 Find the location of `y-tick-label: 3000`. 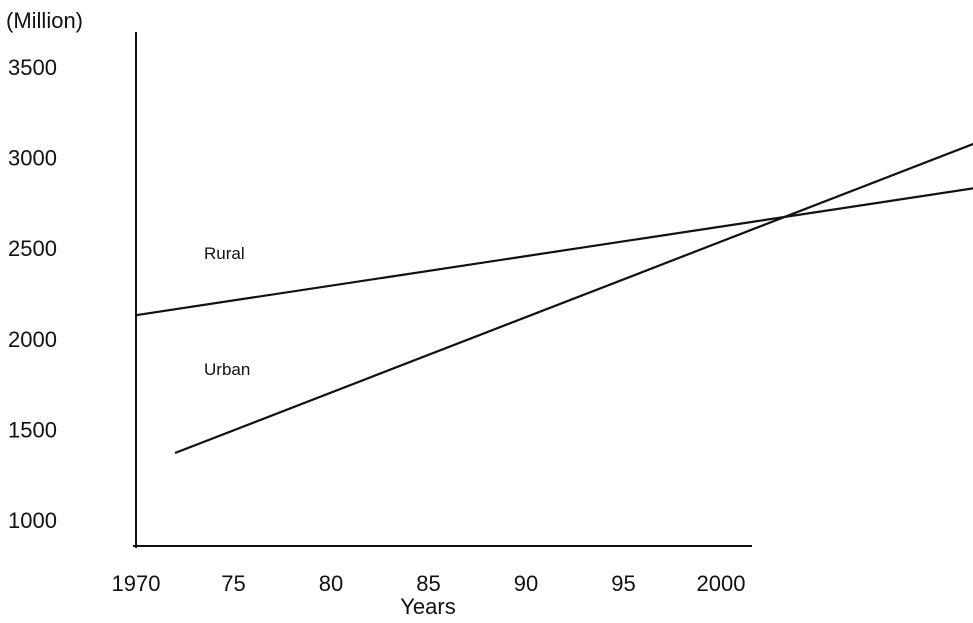

y-tick-label: 3000 is located at coordinates (32, 158).